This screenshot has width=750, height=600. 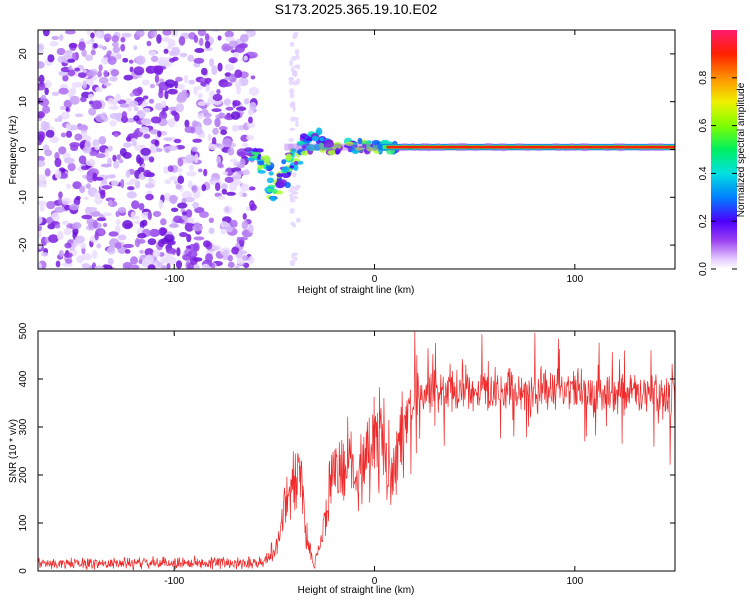 I want to click on spectrogram-ytick-label: -20, so click(x=23, y=244).